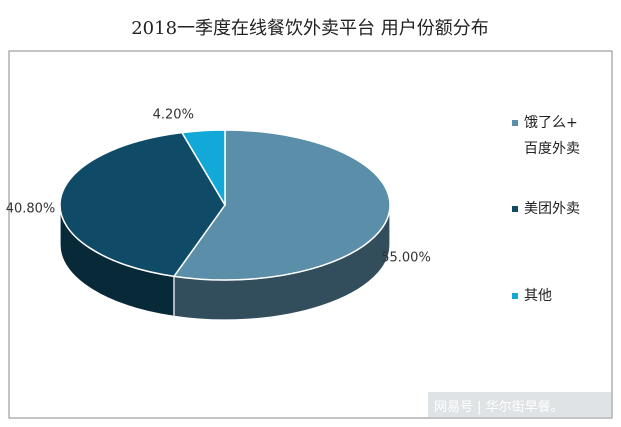 This screenshot has width=621, height=427. Describe the element at coordinates (538, 296) in the screenshot. I see `slice-3-legend-label: 其他` at that location.